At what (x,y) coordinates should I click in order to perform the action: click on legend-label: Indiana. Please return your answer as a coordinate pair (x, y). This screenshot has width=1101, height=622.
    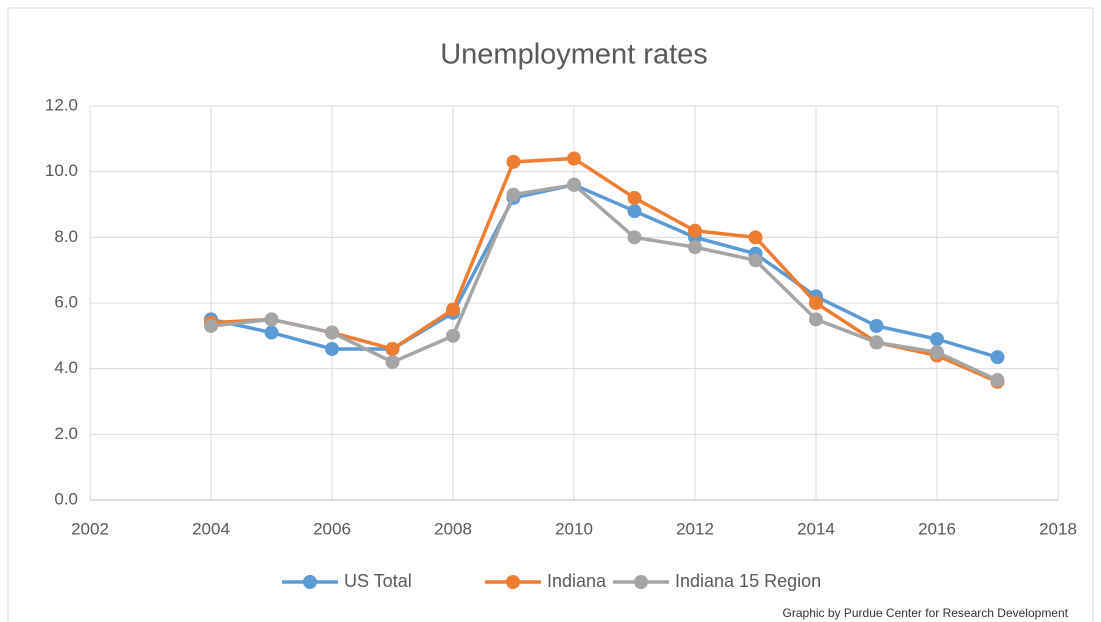
    Looking at the image, I should click on (577, 581).